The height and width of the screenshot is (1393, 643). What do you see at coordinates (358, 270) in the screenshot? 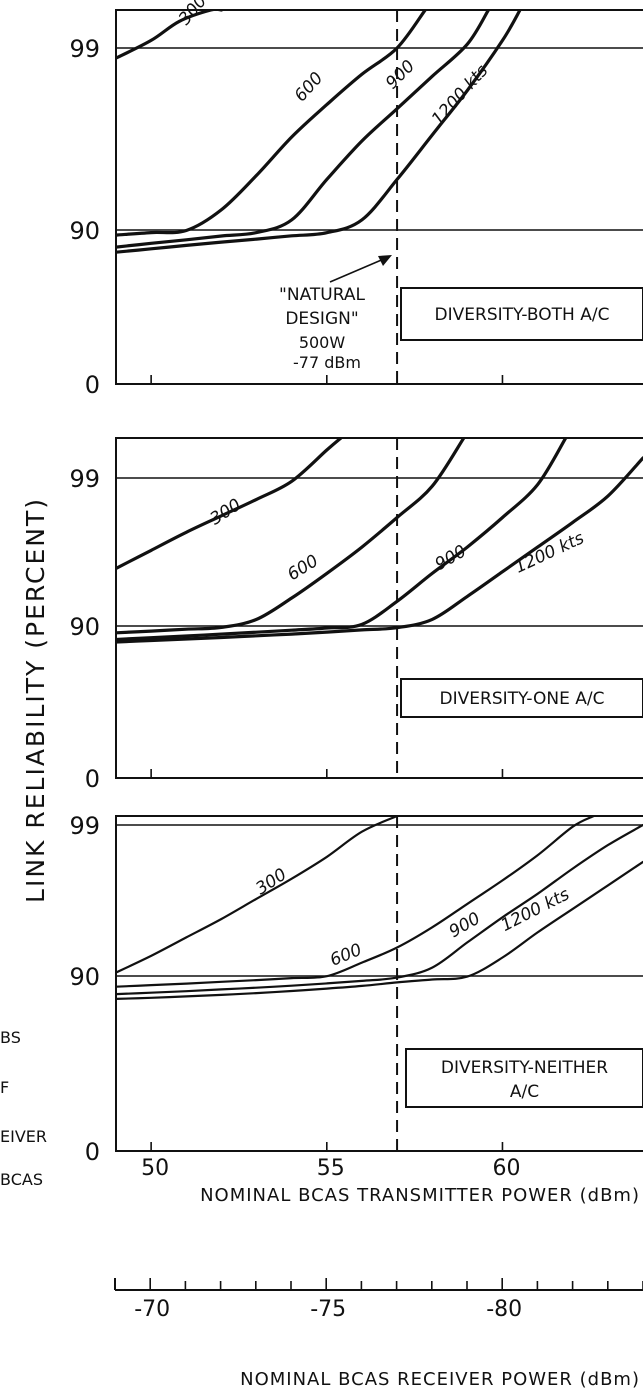
I see `annotation-arrow` at bounding box center [358, 270].